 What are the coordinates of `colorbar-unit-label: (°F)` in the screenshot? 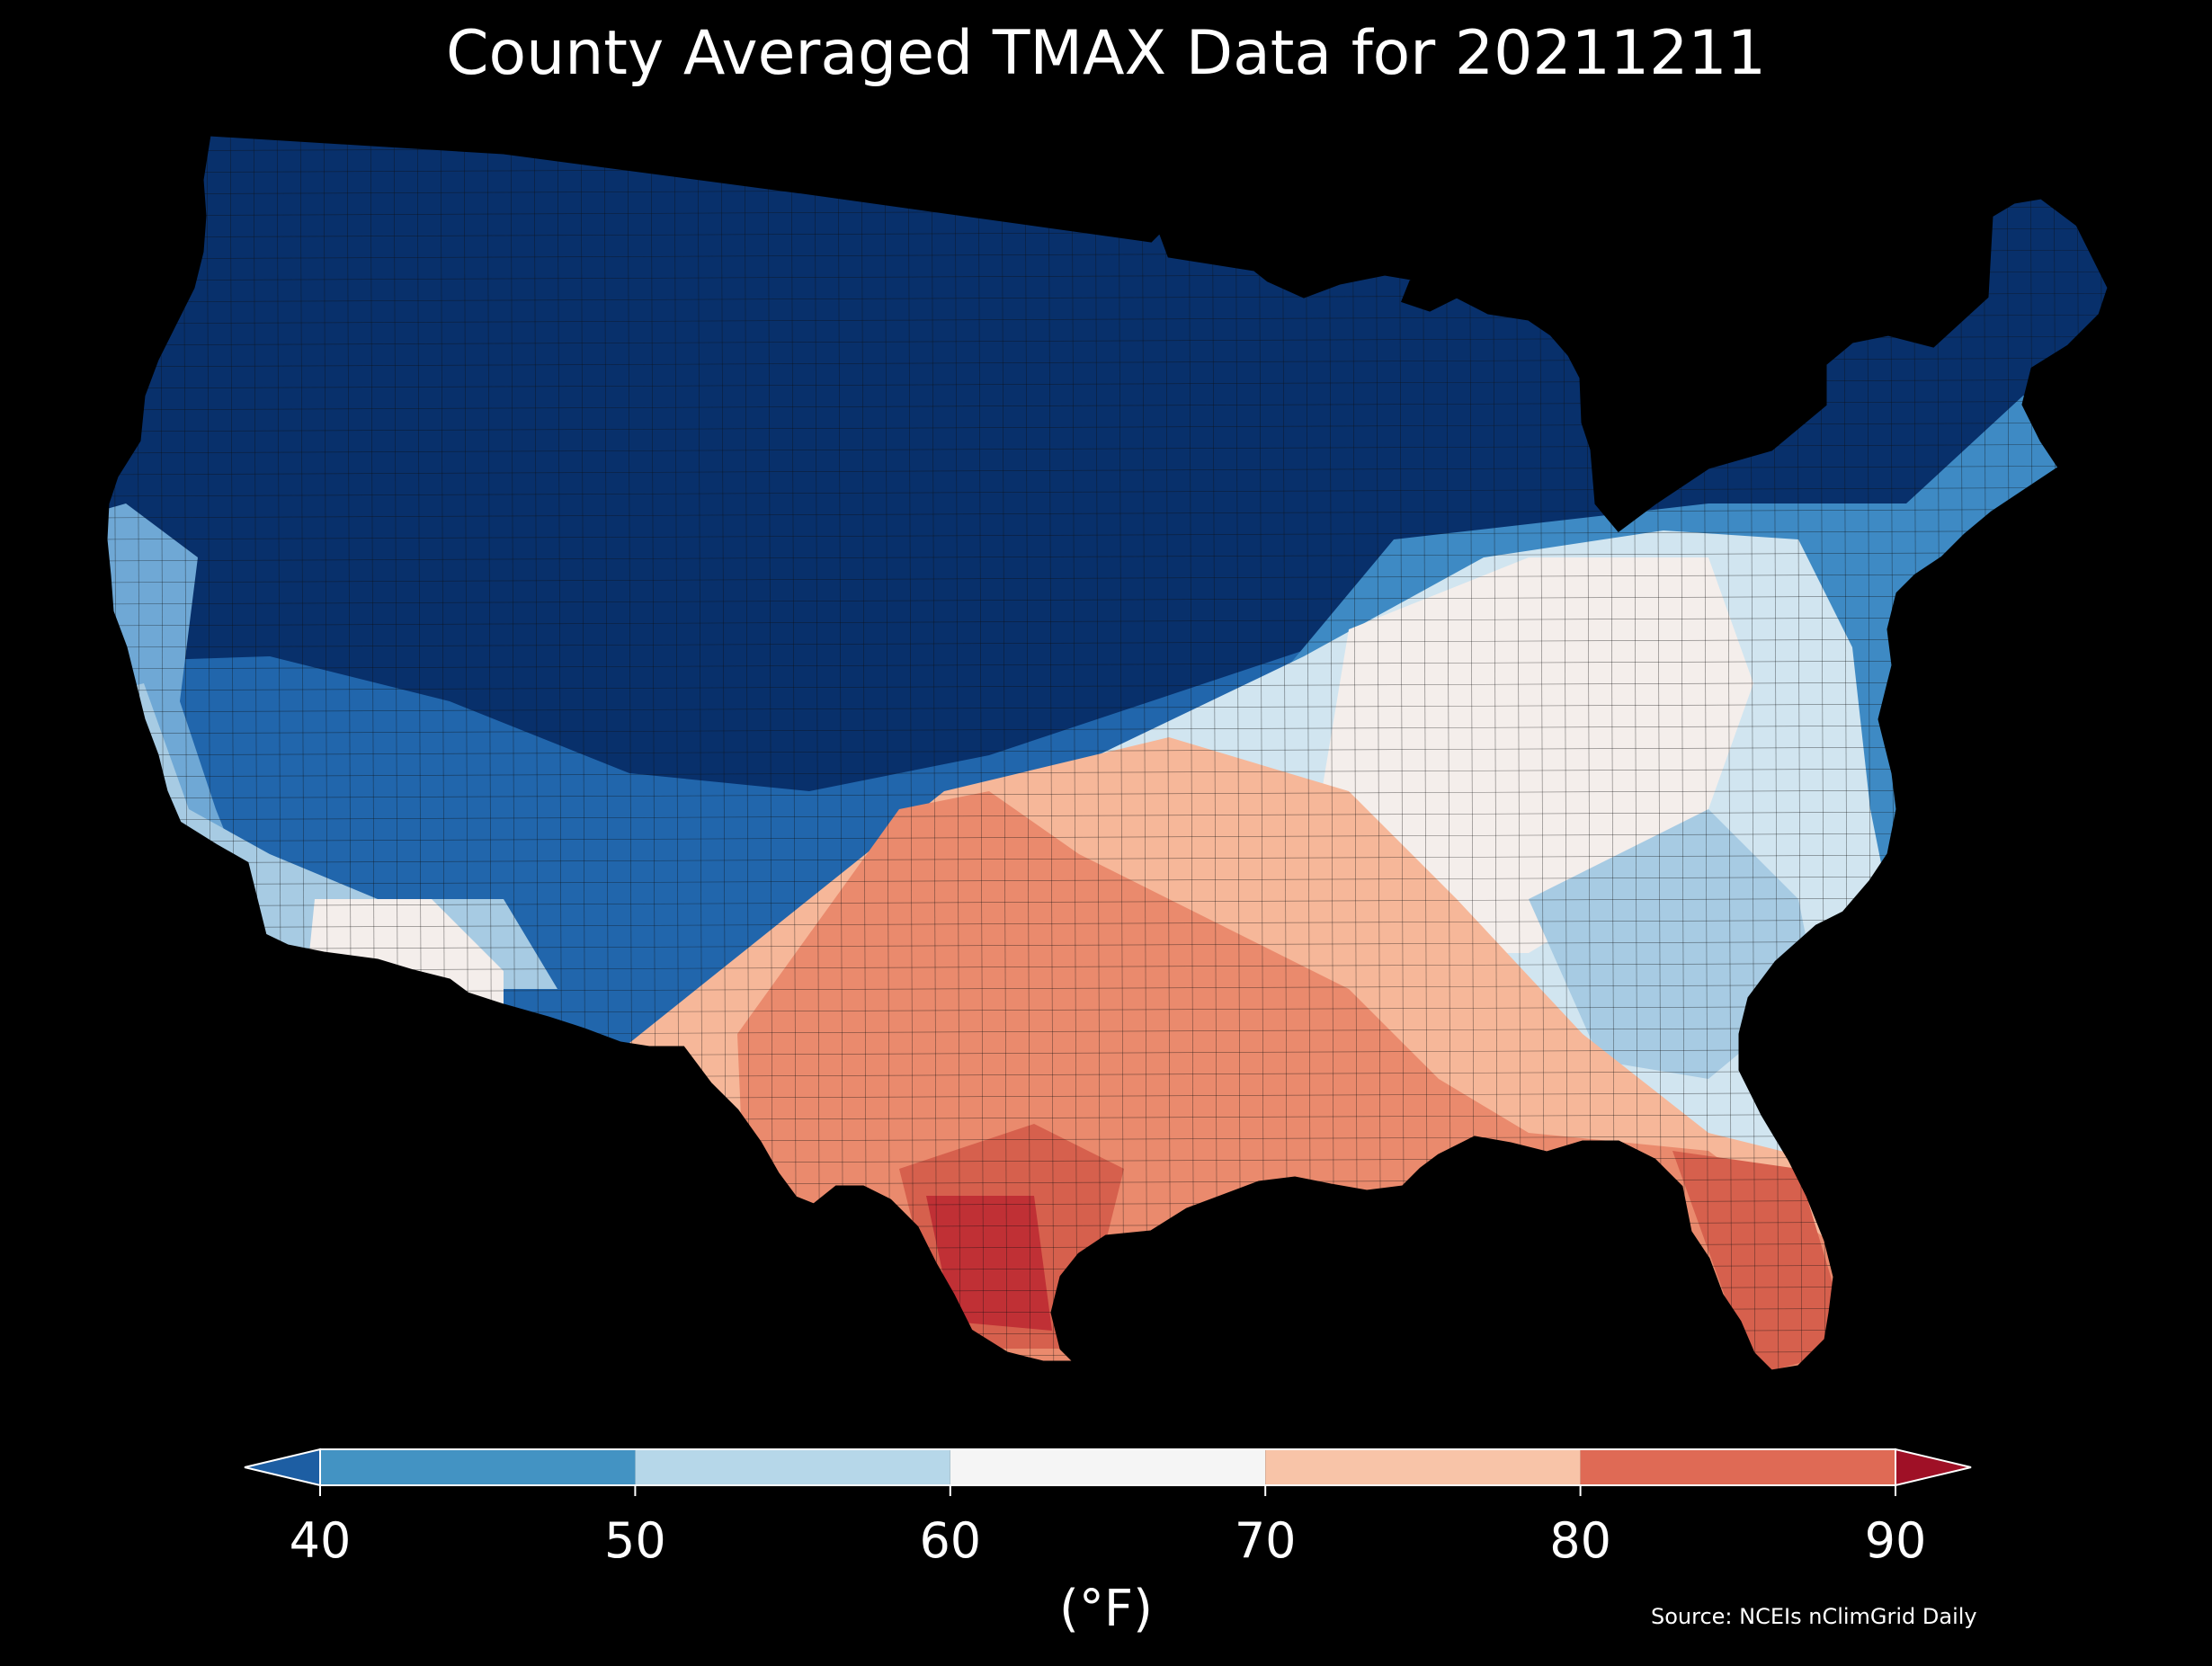 It's located at (1106, 1609).